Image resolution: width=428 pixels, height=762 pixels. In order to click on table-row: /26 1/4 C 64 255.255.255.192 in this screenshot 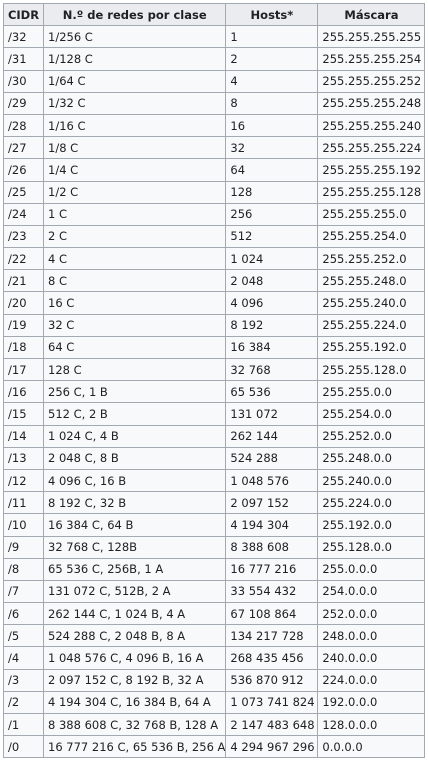, I will do `click(214, 170)`.